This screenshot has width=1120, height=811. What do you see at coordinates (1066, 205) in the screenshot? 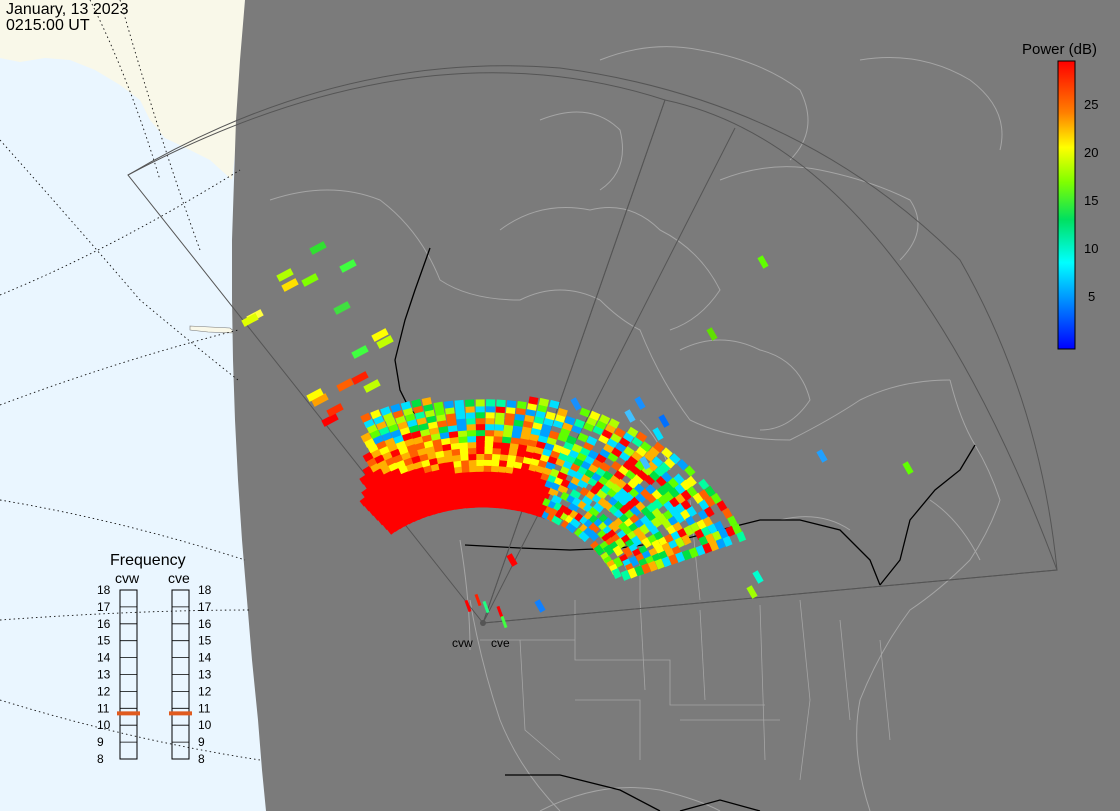
I see `colorbar` at bounding box center [1066, 205].